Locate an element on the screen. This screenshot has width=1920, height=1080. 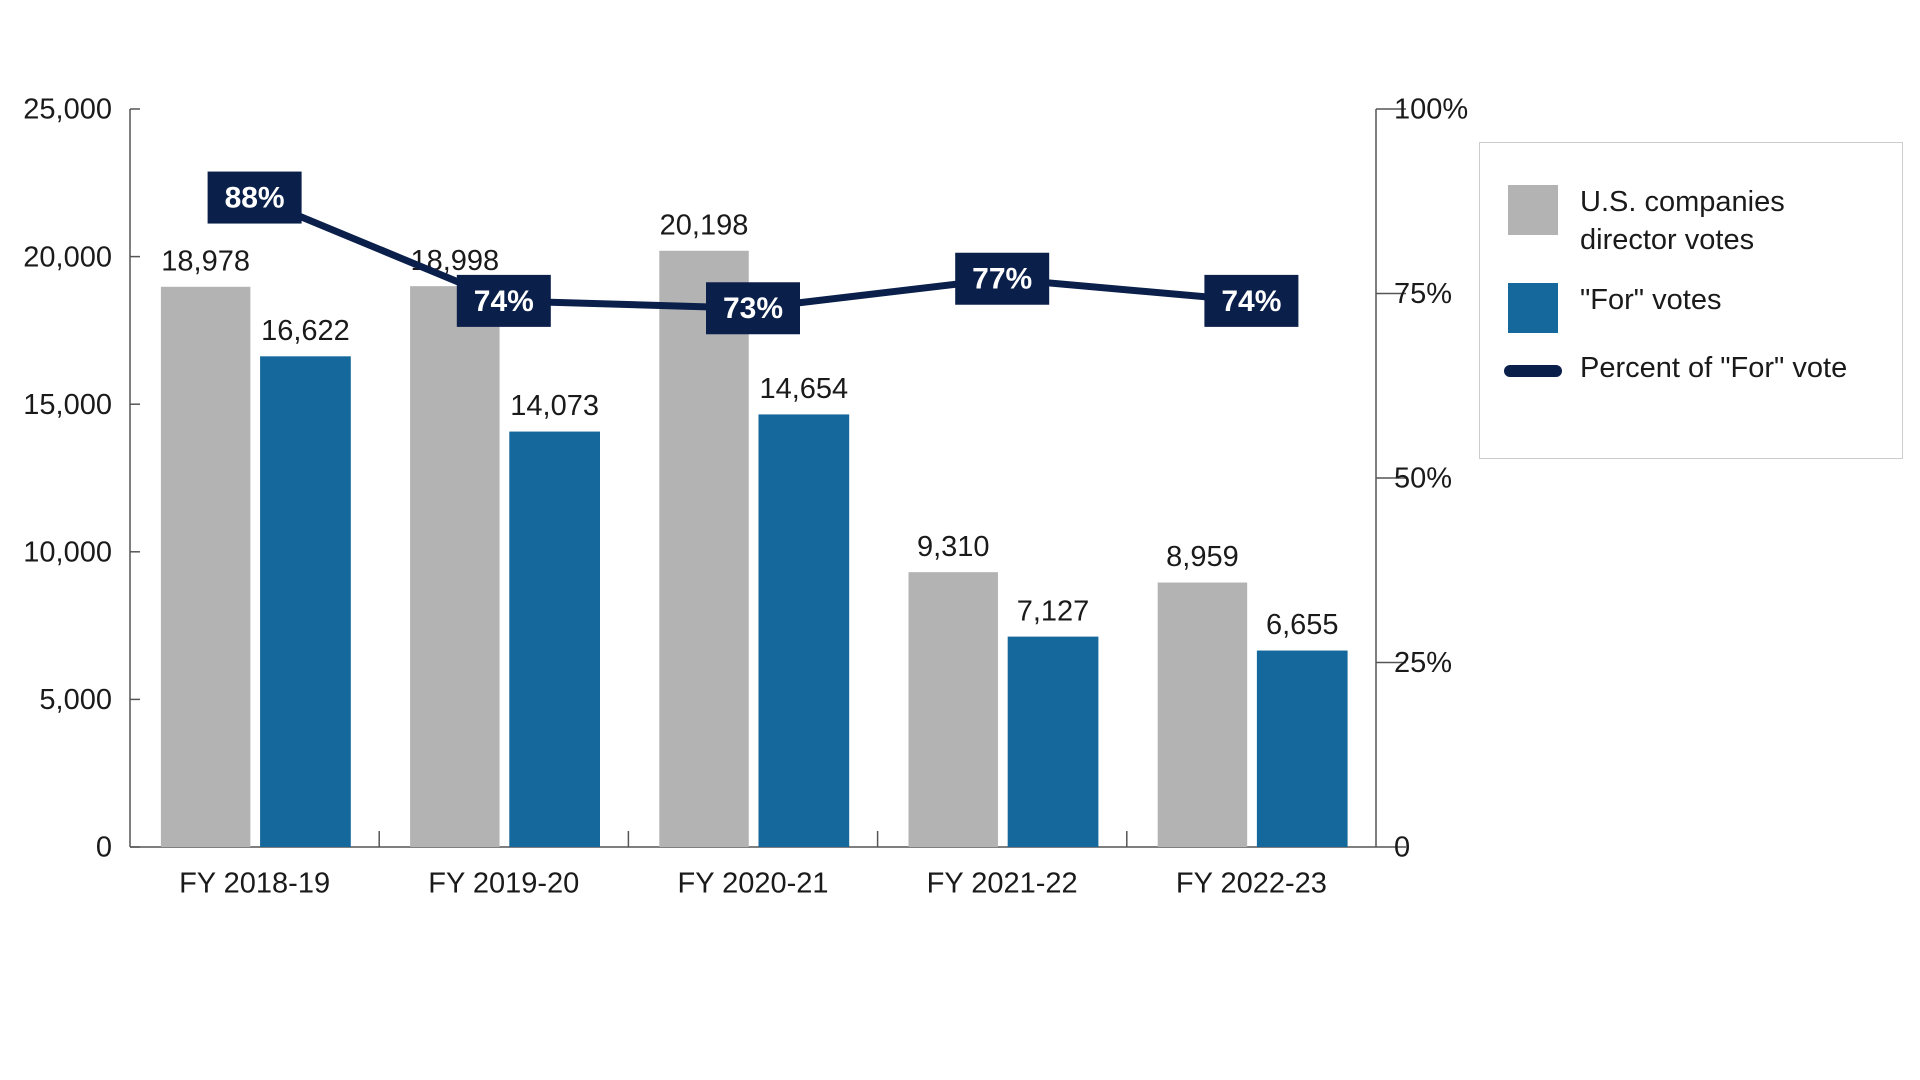
legend-label: Percent of "For" vote is located at coordinates (1714, 368).